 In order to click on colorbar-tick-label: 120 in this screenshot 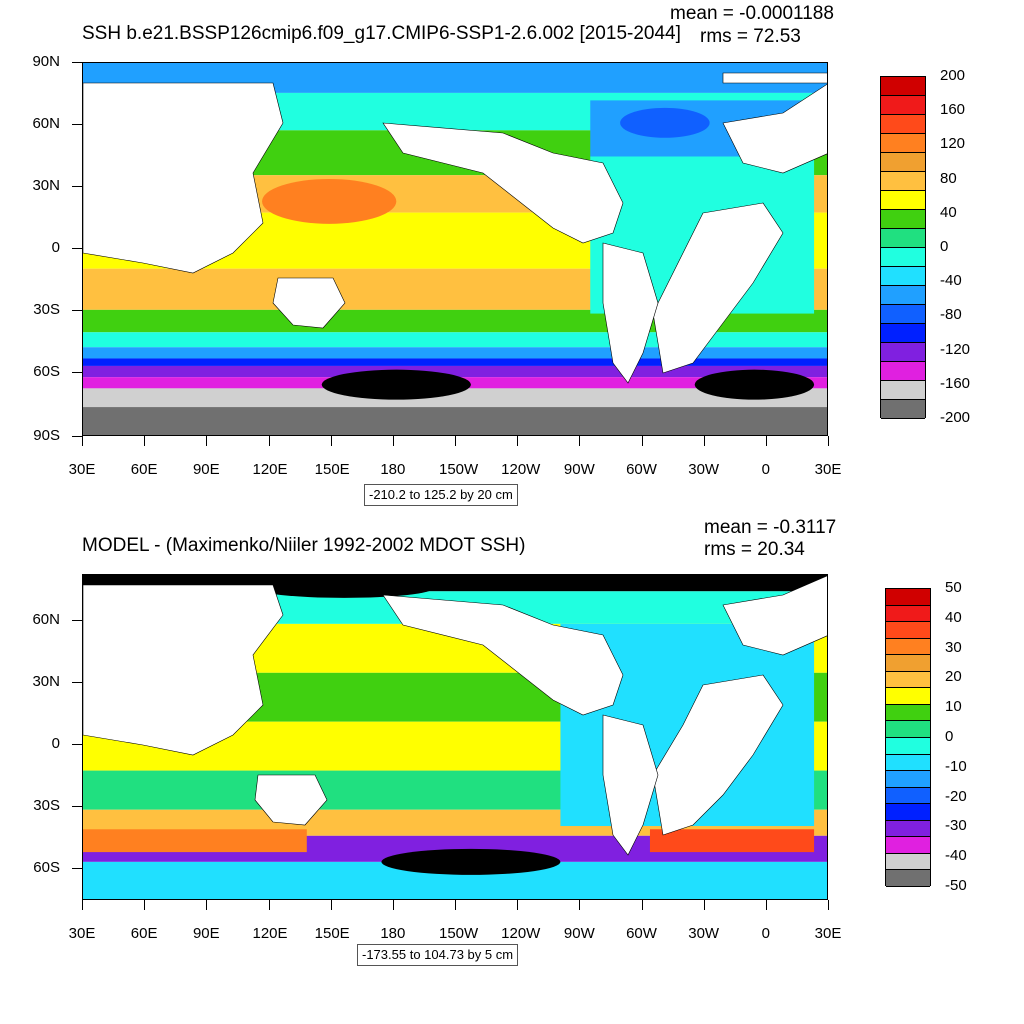, I will do `click(953, 144)`.